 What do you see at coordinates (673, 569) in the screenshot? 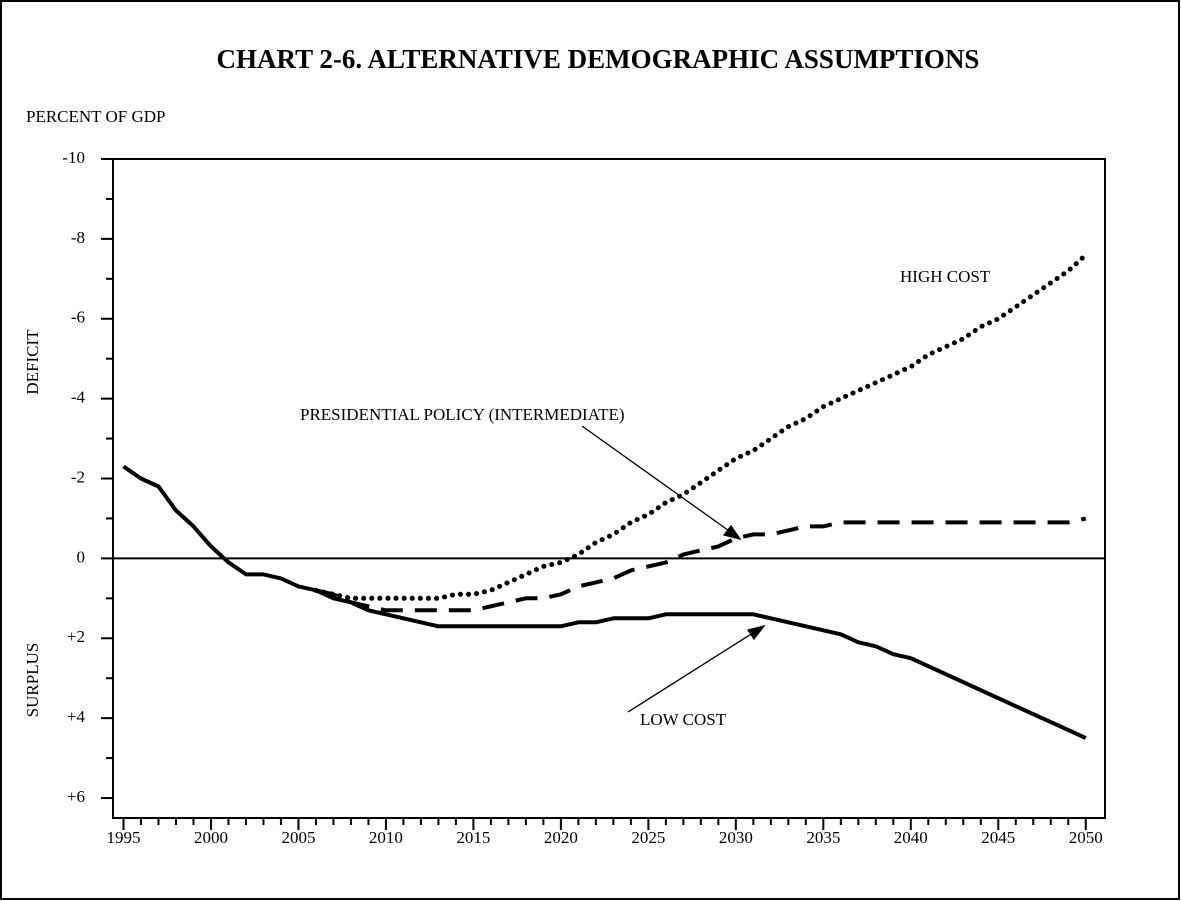
I see `arrows` at bounding box center [673, 569].